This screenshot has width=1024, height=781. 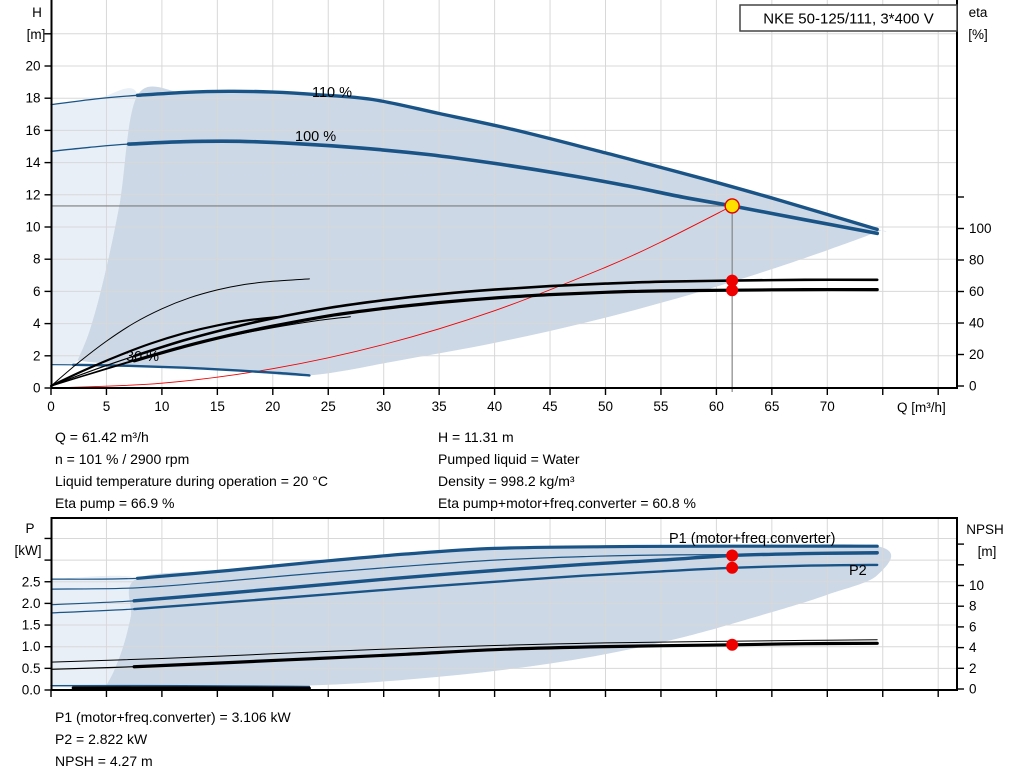 What do you see at coordinates (32, 227) in the screenshot?
I see `y-left-tick-label: 10` at bounding box center [32, 227].